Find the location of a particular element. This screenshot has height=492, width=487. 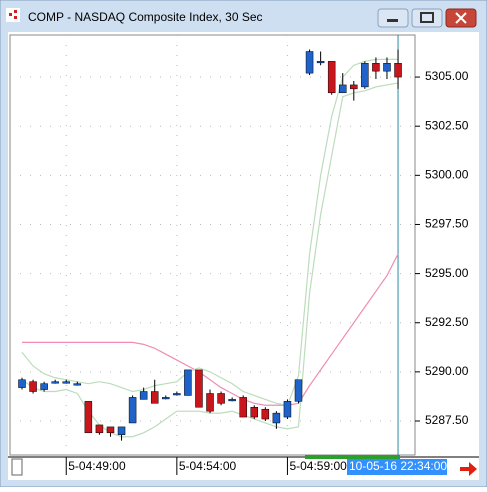

minimize-icon is located at coordinates (392, 20).